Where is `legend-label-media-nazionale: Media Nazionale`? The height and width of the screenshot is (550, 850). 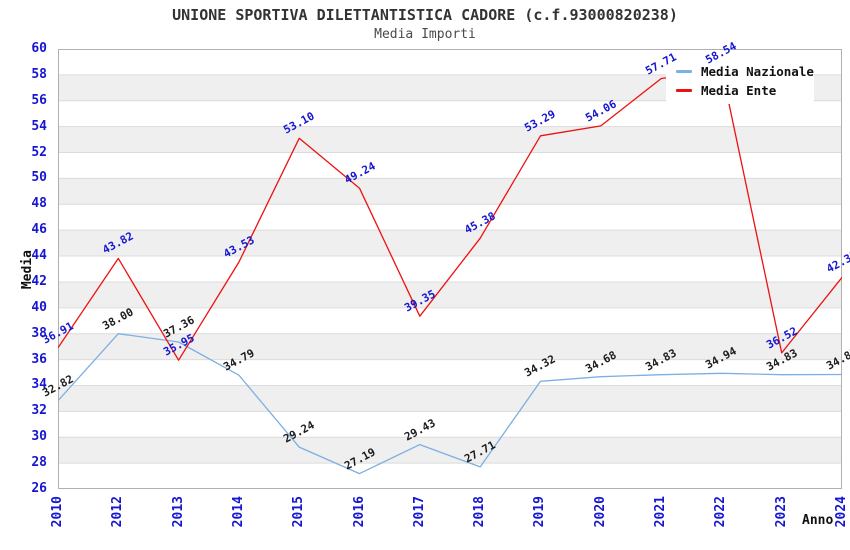 legend-label-media-nazionale: Media Nazionale is located at coordinates (757, 71).